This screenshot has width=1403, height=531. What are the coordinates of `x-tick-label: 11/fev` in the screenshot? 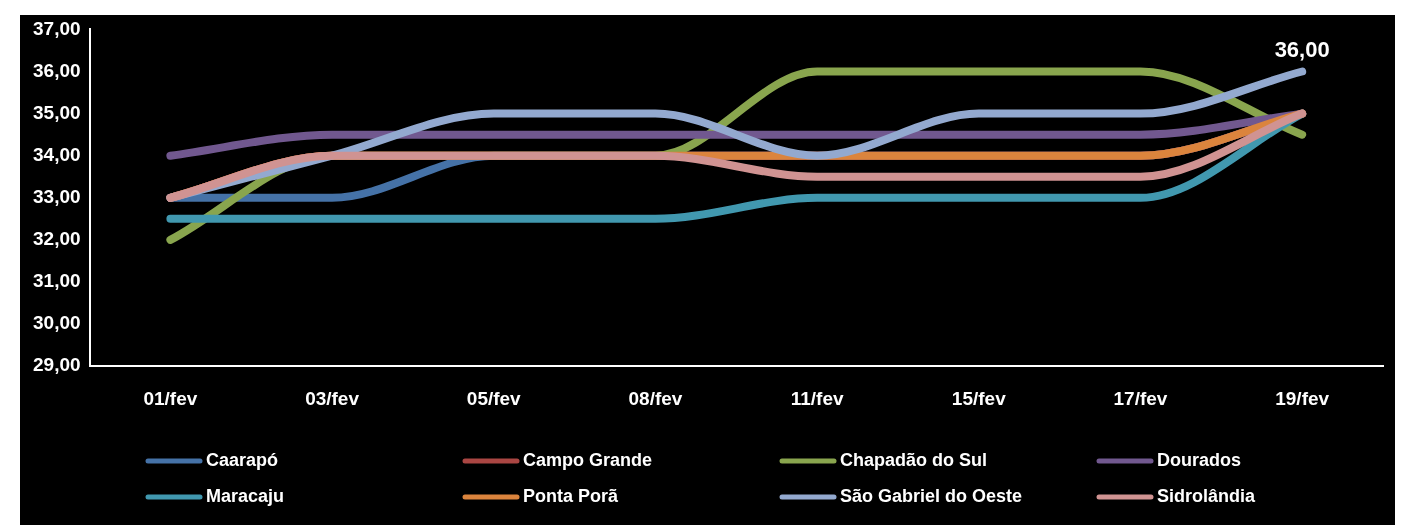 It's located at (817, 398).